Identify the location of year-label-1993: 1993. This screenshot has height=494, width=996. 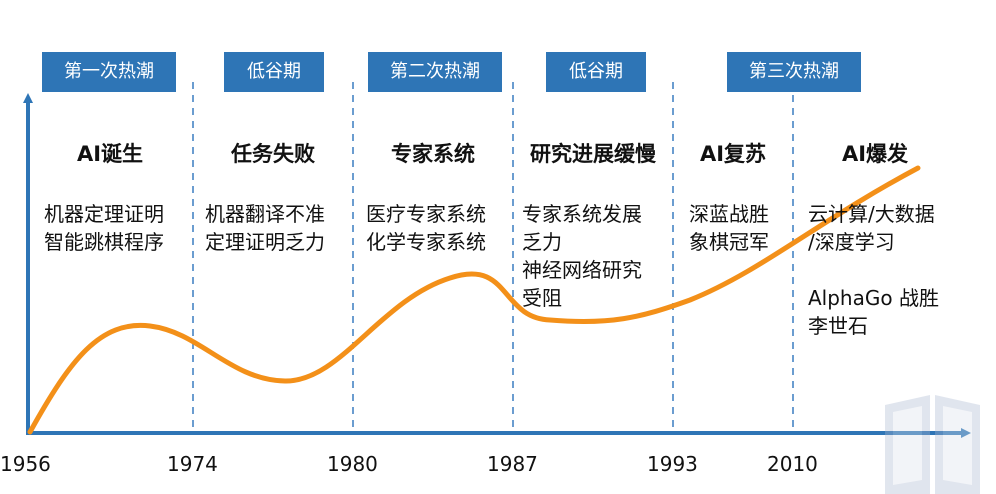
(672, 464).